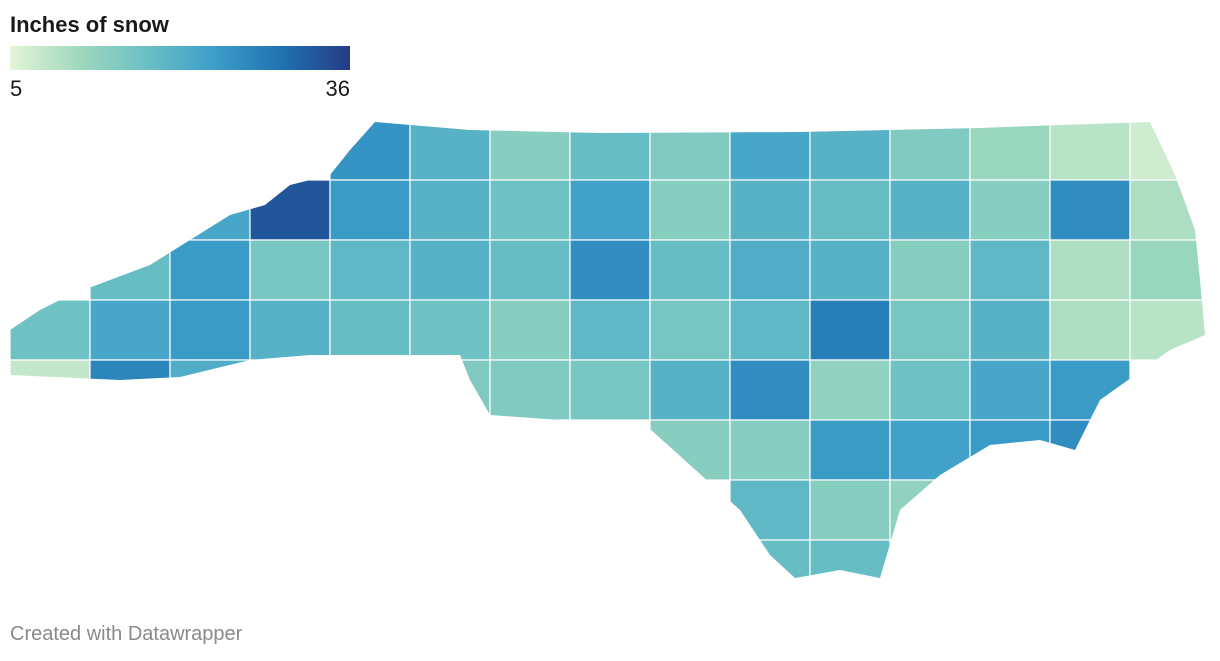 The height and width of the screenshot is (661, 1220). What do you see at coordinates (126, 634) in the screenshot?
I see `footer-credit: Created with Datawrapper` at bounding box center [126, 634].